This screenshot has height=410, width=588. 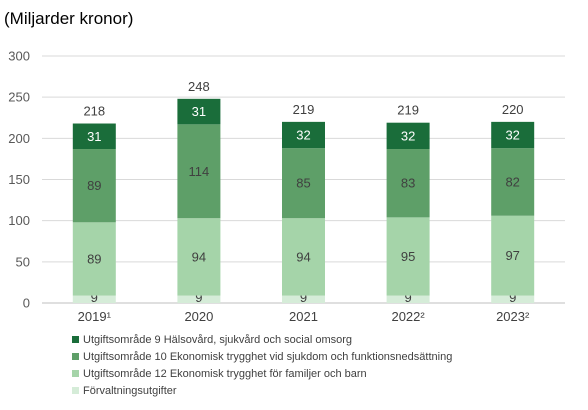 I want to click on bar-segment-label: 114, so click(x=199, y=171).